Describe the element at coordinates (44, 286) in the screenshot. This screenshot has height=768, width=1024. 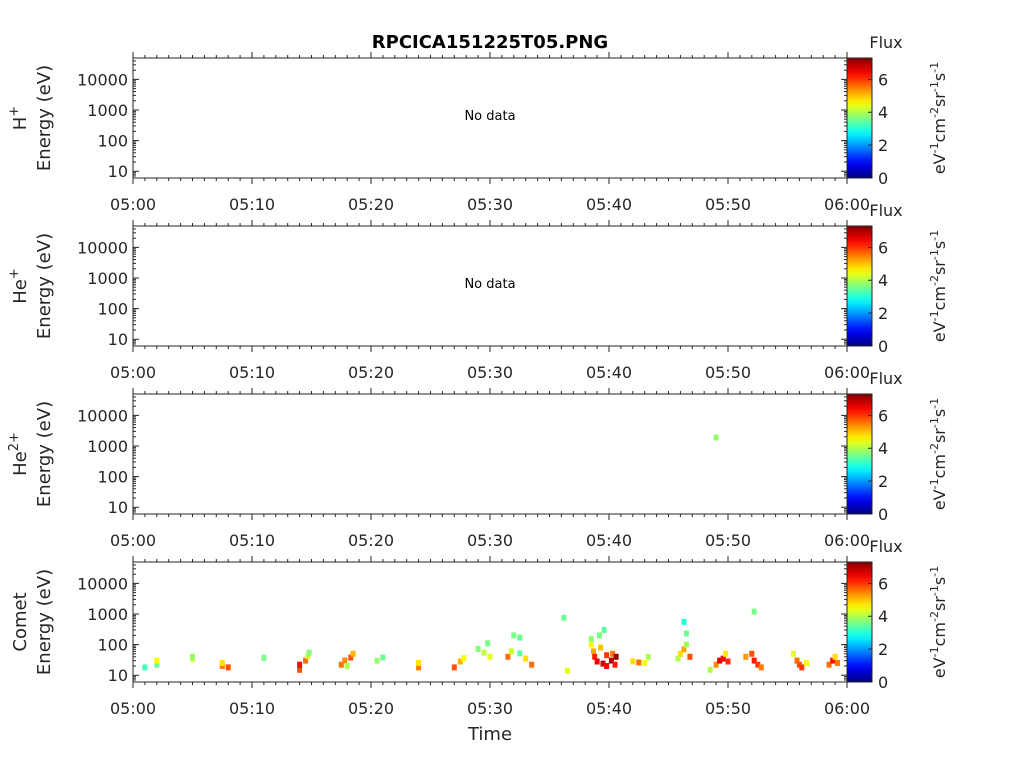
I see `y-axis-label: Energy (eV)` at that location.